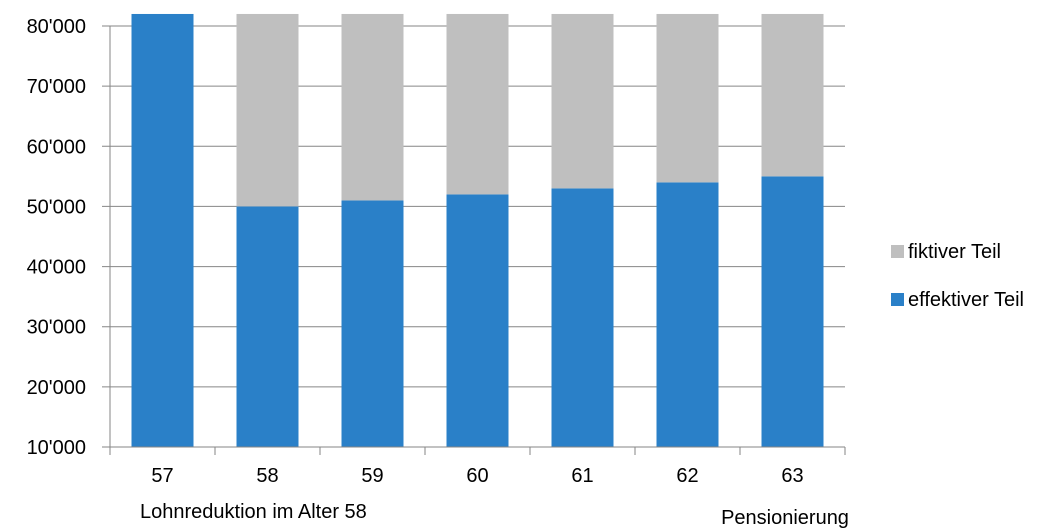  Describe the element at coordinates (162, 476) in the screenshot. I see `x-tick-label: 57` at that location.